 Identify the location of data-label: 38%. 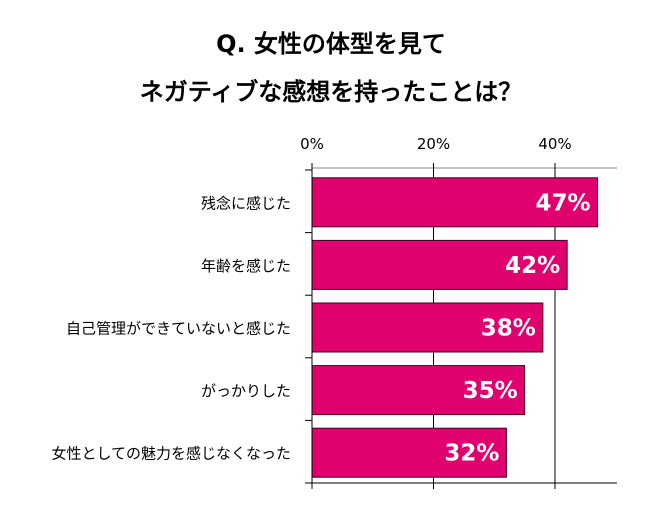
(508, 329).